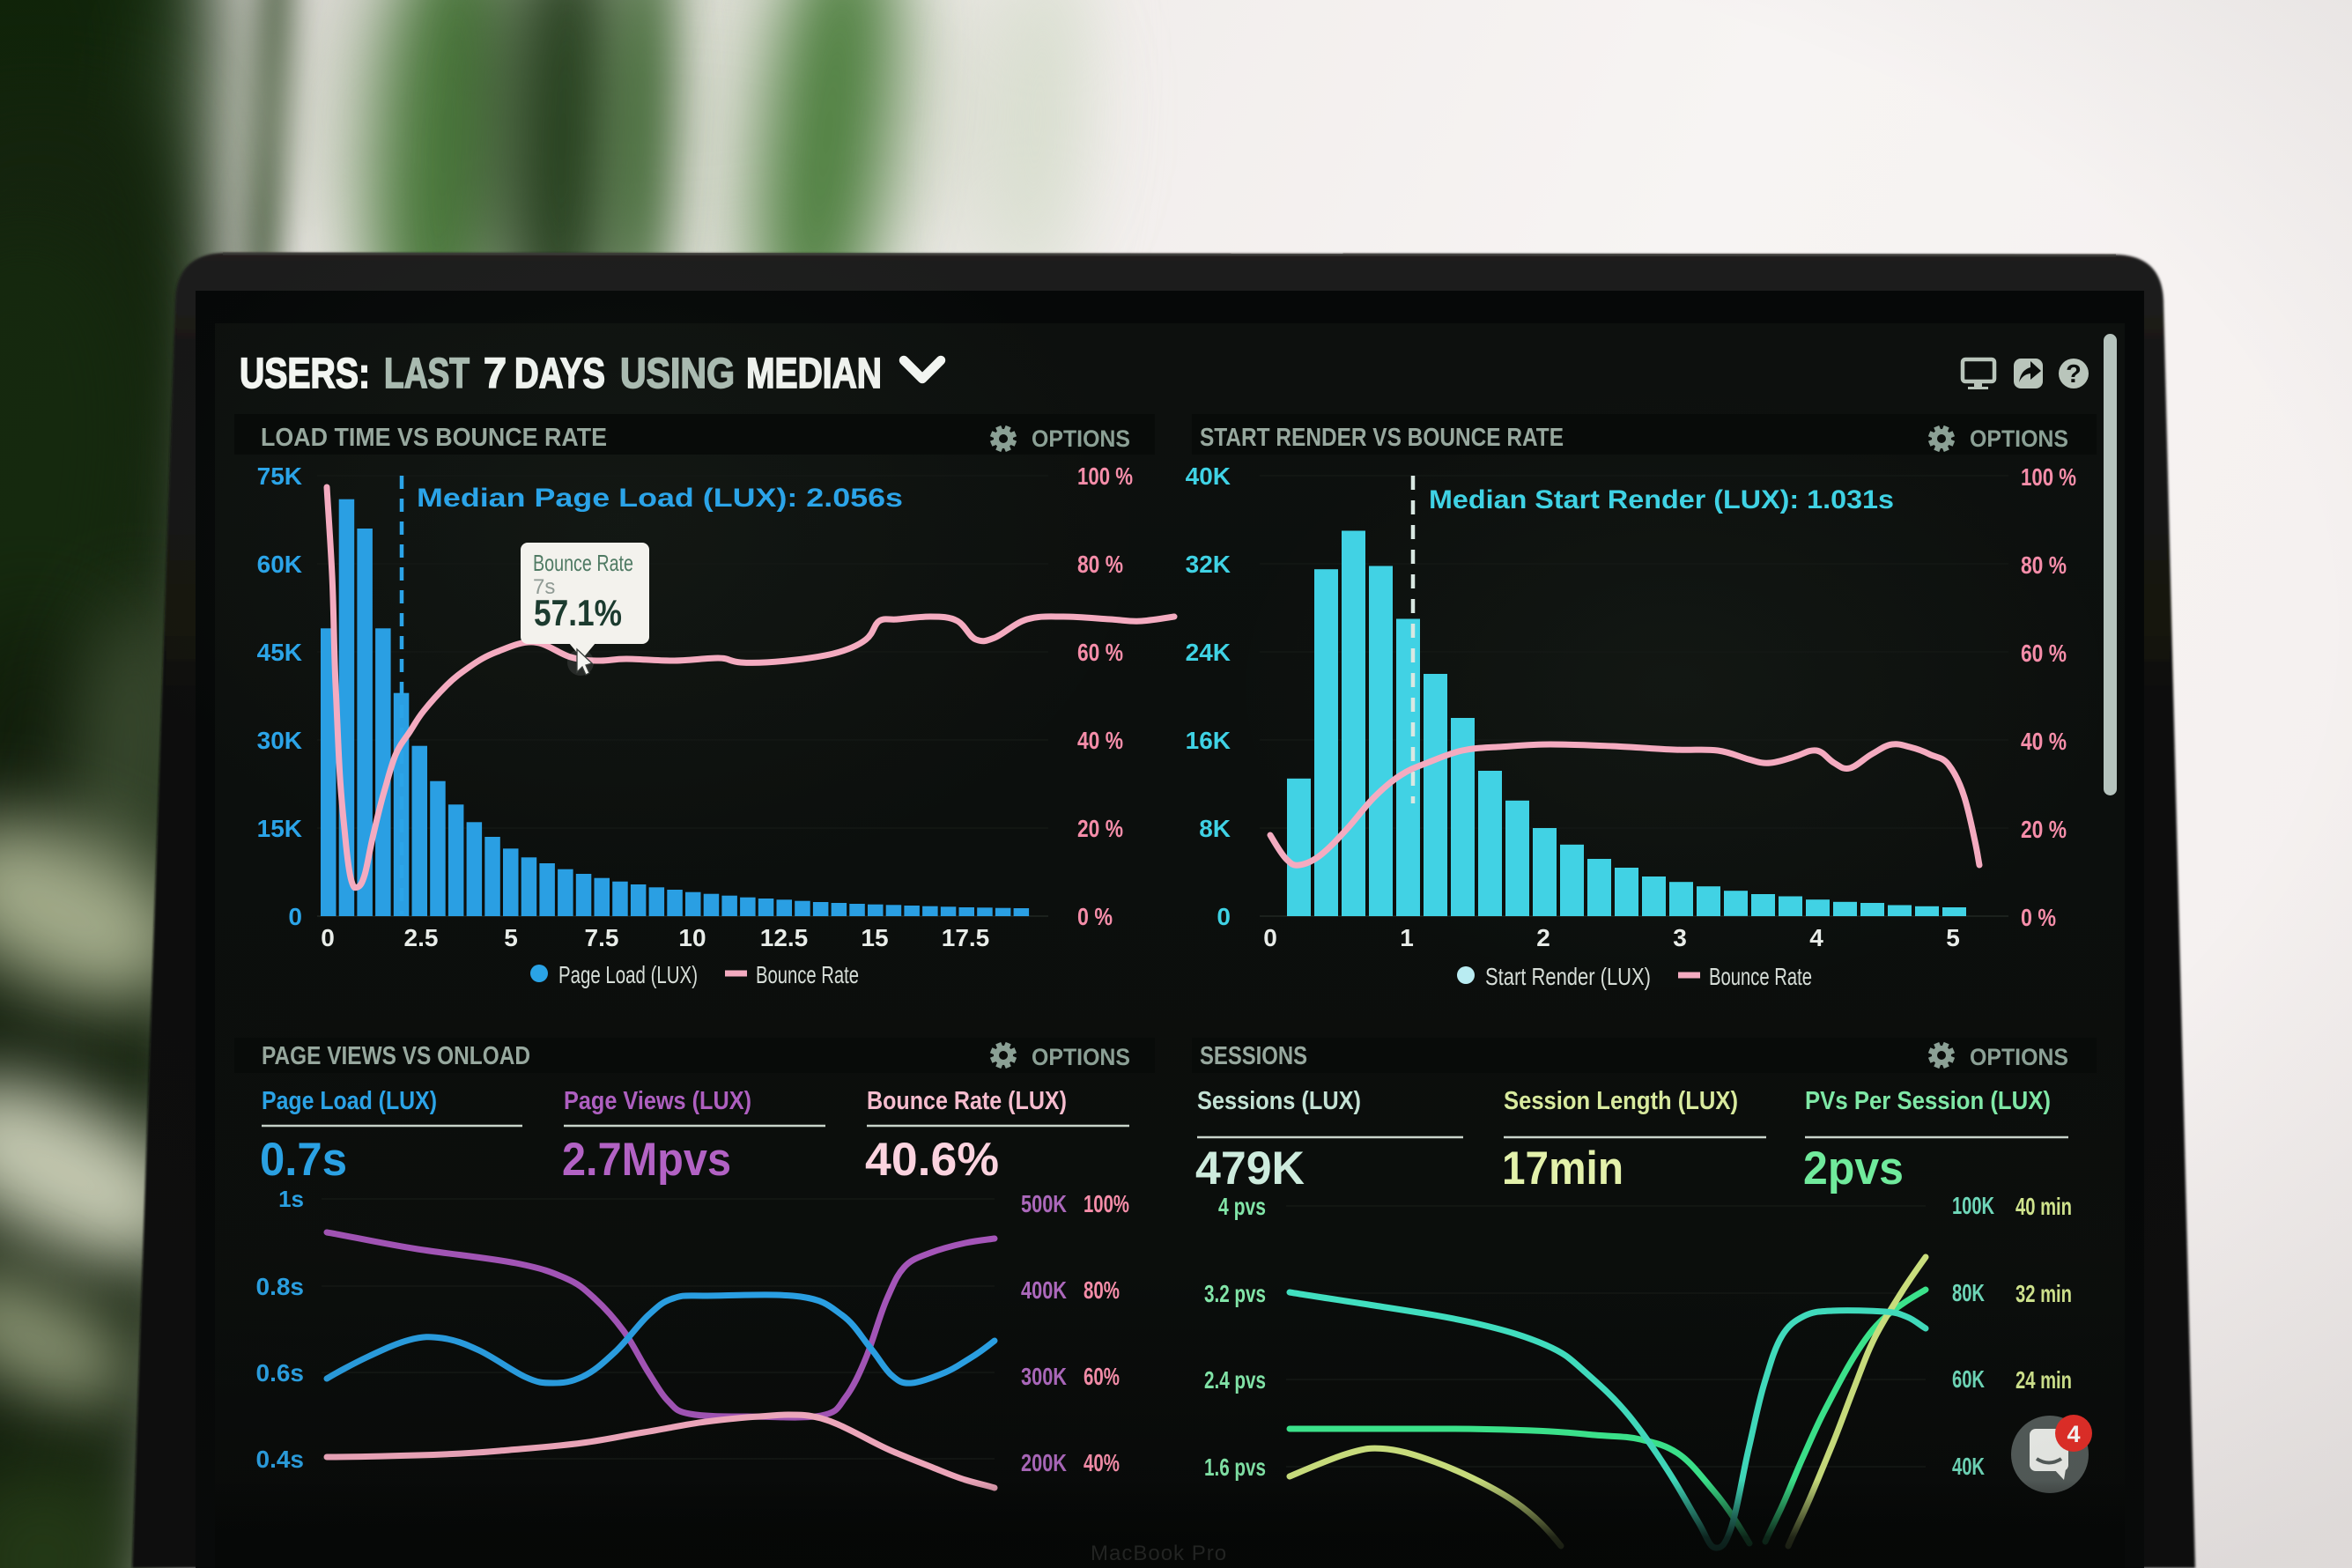 Image resolution: width=2352 pixels, height=1568 pixels. What do you see at coordinates (1208, 652) in the screenshot?
I see `svg-text: 24K` at bounding box center [1208, 652].